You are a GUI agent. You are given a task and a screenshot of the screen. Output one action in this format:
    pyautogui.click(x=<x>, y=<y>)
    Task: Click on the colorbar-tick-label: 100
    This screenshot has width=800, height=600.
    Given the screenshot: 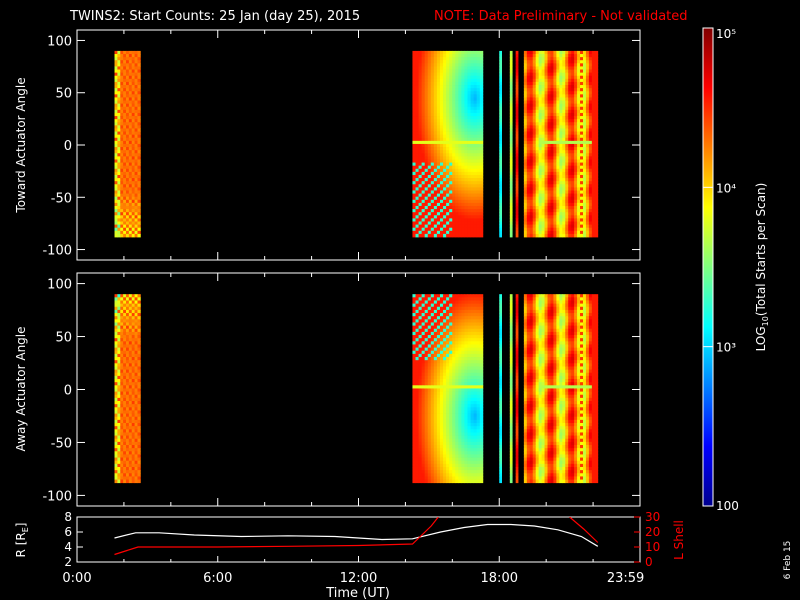 What is the action you would take?
    pyautogui.click(x=727, y=506)
    